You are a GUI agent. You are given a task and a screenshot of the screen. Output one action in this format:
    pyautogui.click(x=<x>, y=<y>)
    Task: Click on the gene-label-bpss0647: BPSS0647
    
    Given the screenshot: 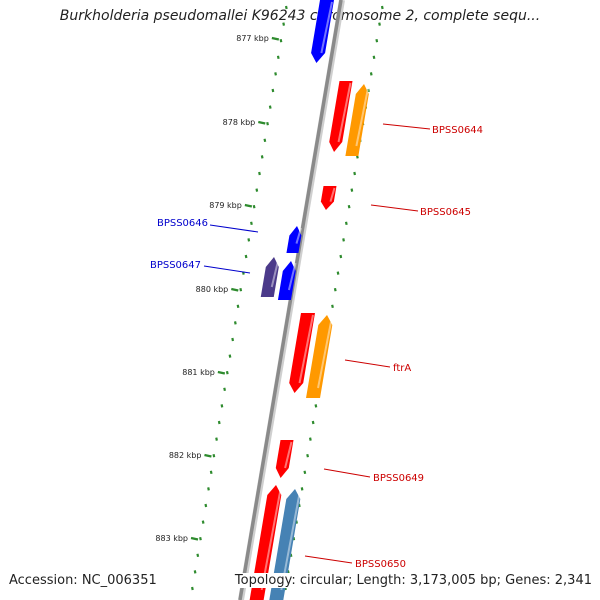 What is the action you would take?
    pyautogui.click(x=200, y=267)
    